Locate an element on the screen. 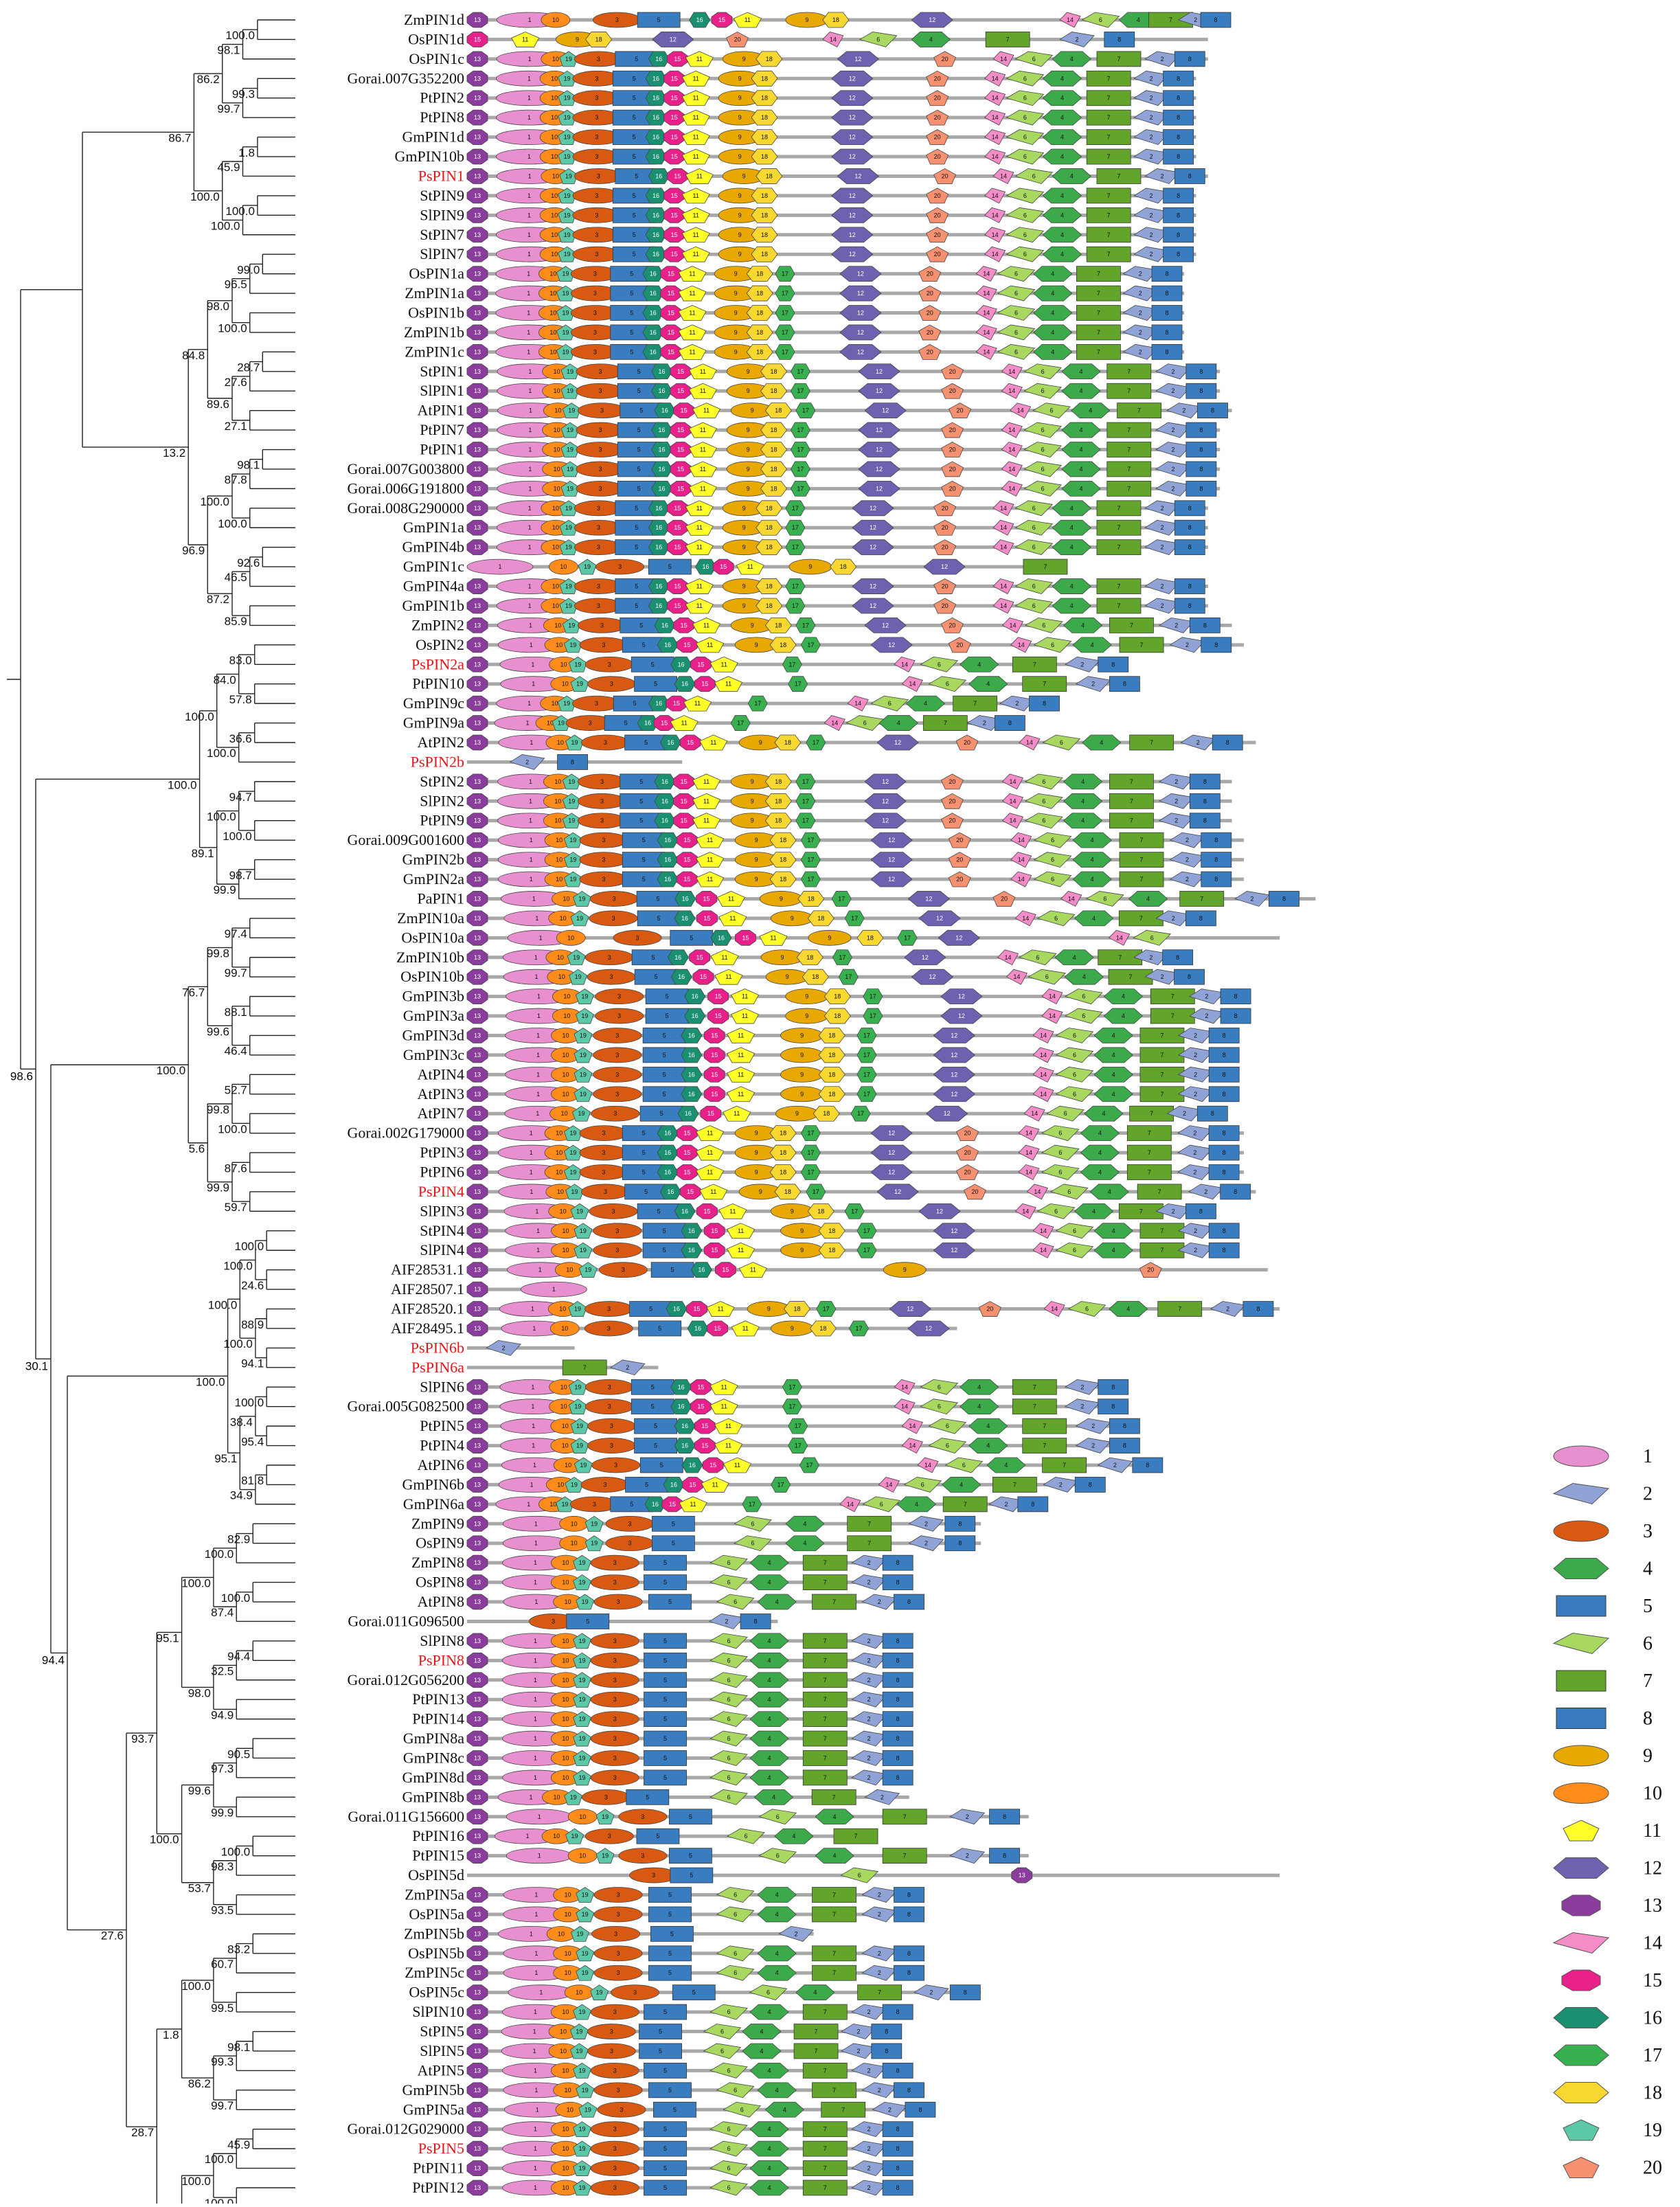  taxon-label: GmPIN8d is located at coordinates (433, 1777).